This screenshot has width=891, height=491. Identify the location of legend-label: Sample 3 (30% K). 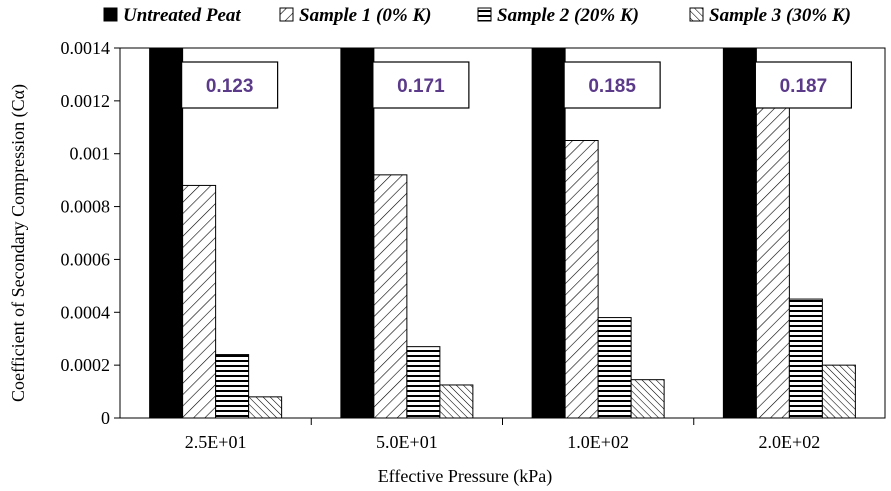
(780, 15).